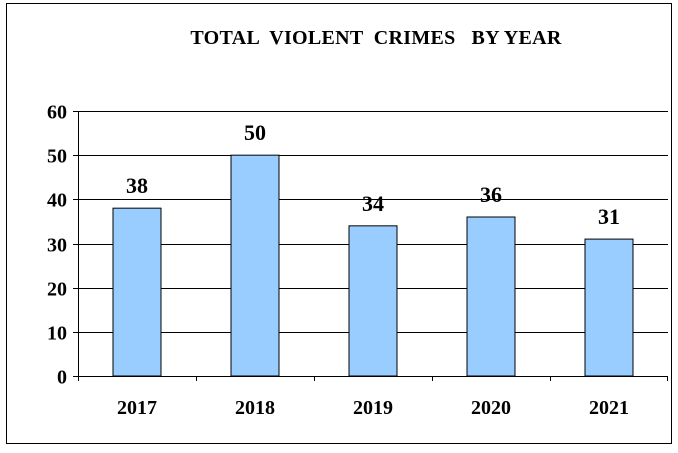 The image size is (678, 453). I want to click on y-tick-label: 10, so click(57, 334).